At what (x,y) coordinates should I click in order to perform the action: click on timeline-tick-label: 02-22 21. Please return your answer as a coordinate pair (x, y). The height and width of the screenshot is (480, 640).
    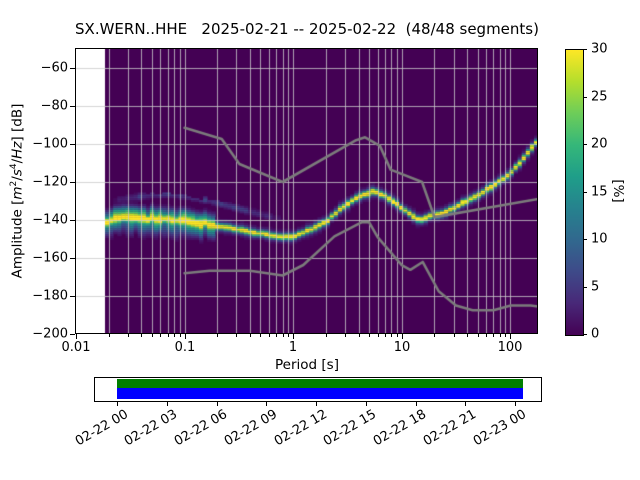
    Looking at the image, I should click on (449, 428).